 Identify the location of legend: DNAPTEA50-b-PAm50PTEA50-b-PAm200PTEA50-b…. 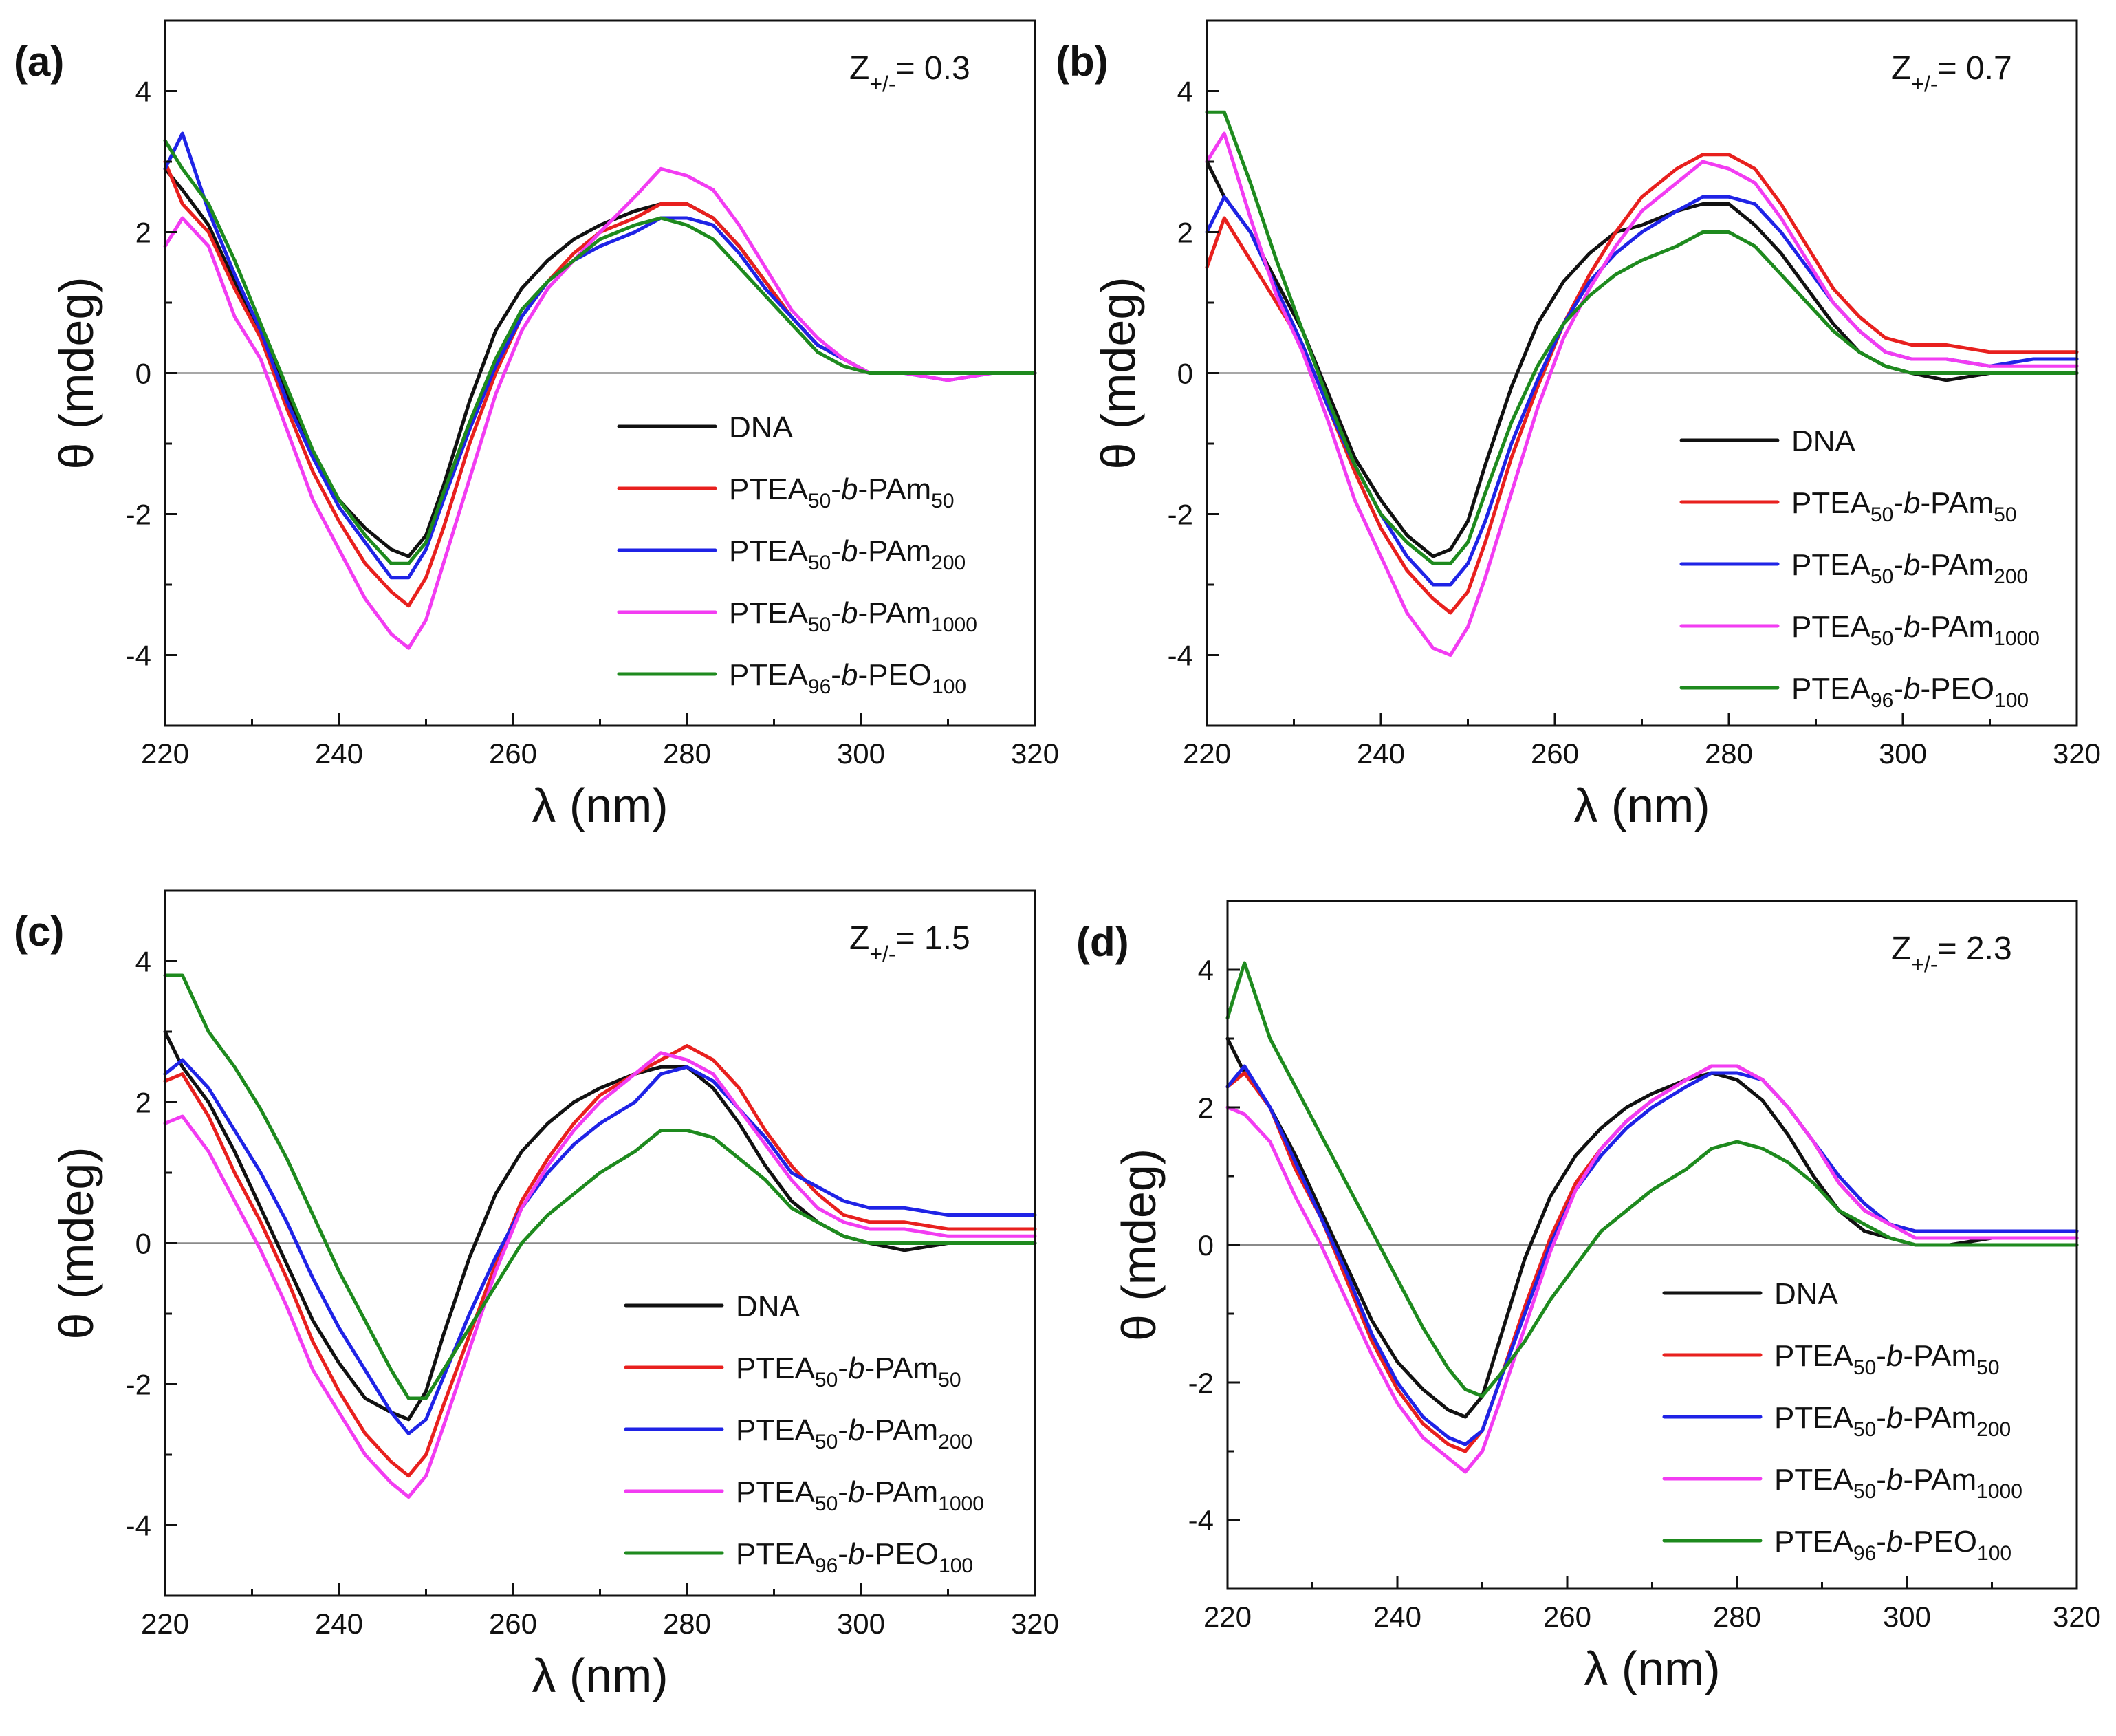
(1842, 1421).